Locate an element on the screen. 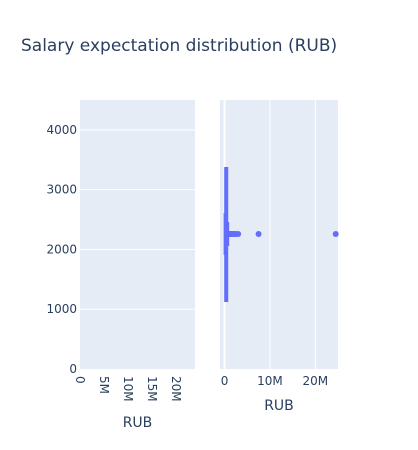 Image resolution: width=418 pixels, height=450 pixels. histogram-x-tick-label: 20M is located at coordinates (176, 389).